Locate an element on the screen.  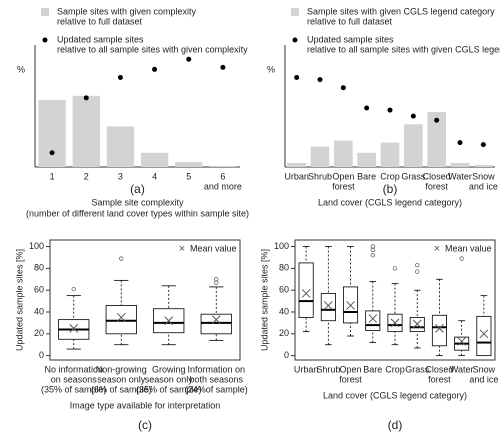
panel-caption: (b) is located at coordinates (390, 189).